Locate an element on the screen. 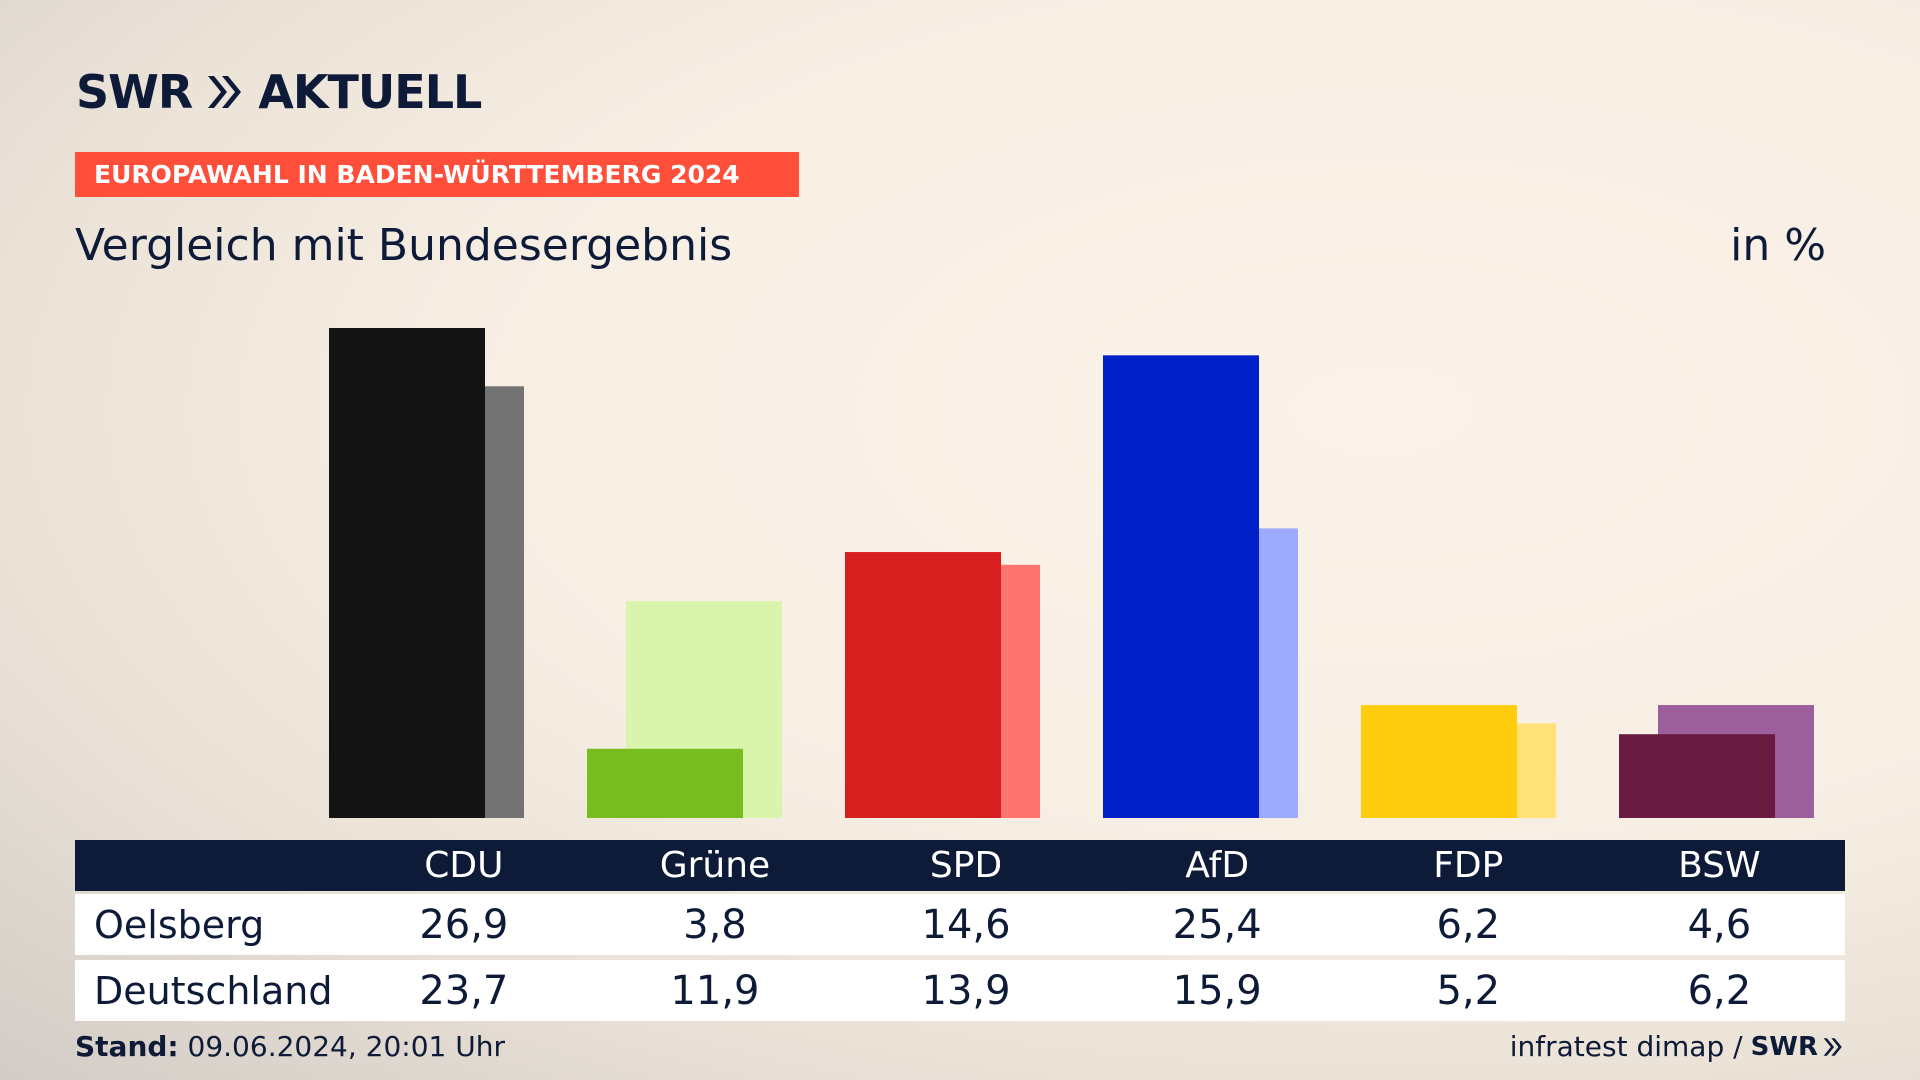  mini-logo-text: SWR is located at coordinates (1784, 1046).